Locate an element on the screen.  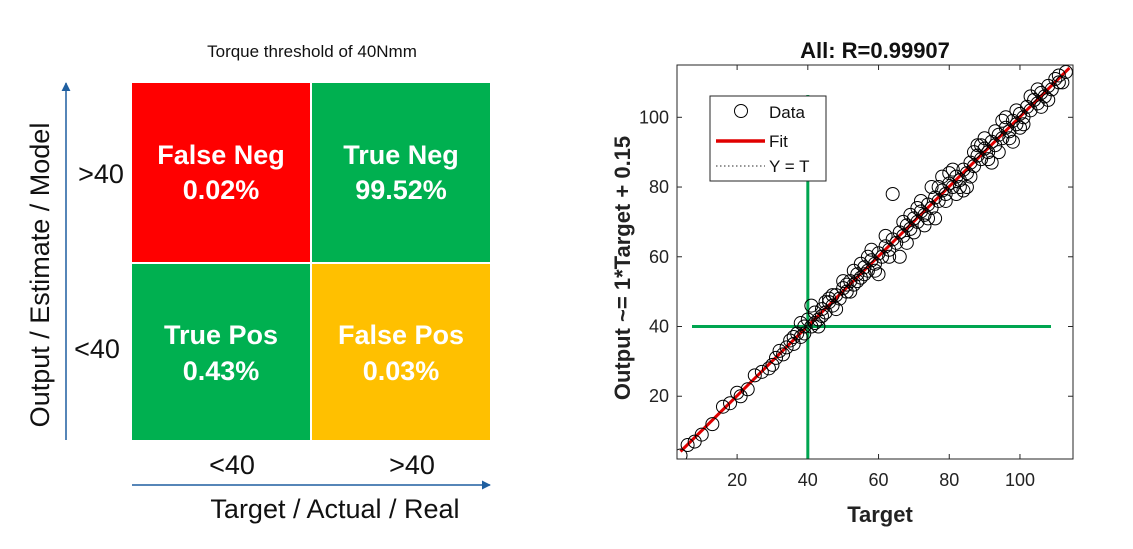
cell-true-pos is located at coordinates (221, 352).